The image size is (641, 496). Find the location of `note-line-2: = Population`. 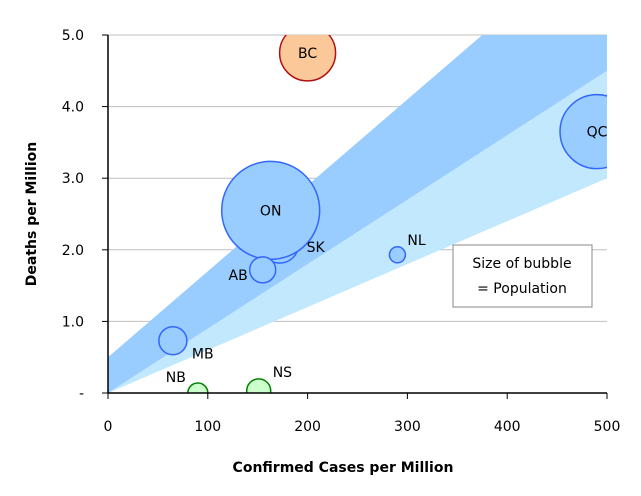

note-line-2: = Population is located at coordinates (522, 289).